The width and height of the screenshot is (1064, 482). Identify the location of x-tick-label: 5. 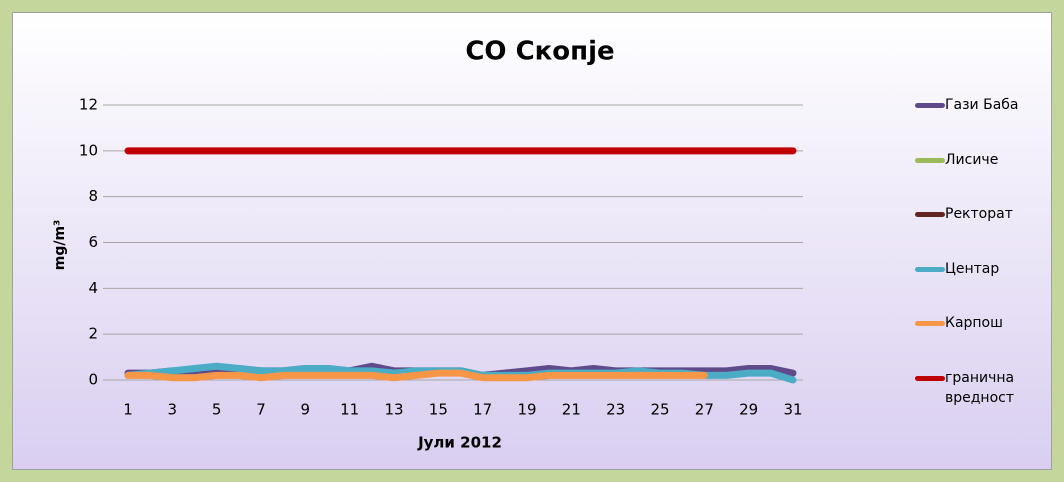
(217, 410).